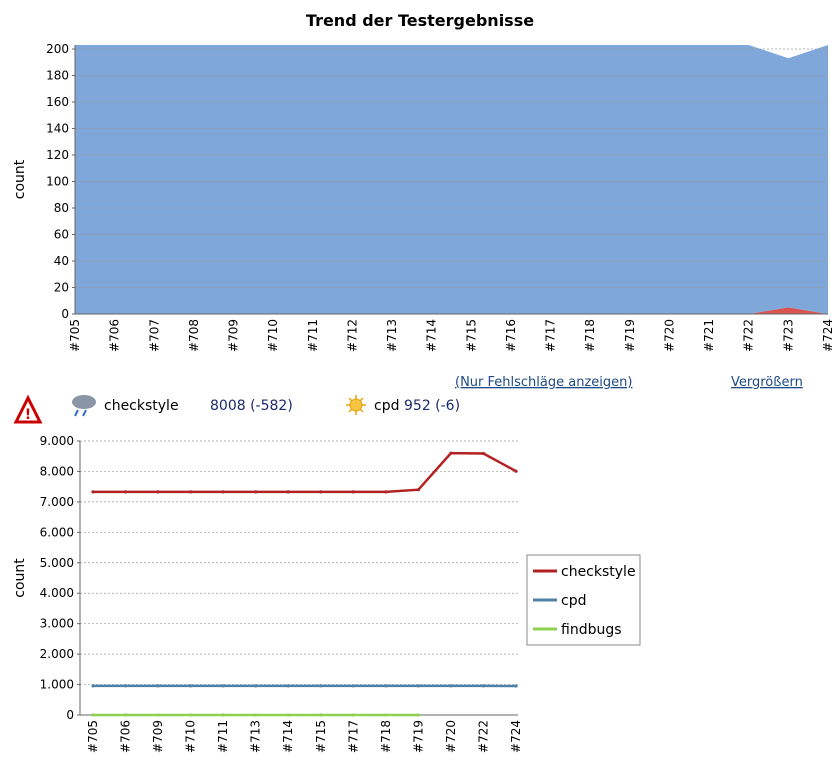  What do you see at coordinates (251, 406) in the screenshot?
I see `status-value: 8008 (-582)` at bounding box center [251, 406].